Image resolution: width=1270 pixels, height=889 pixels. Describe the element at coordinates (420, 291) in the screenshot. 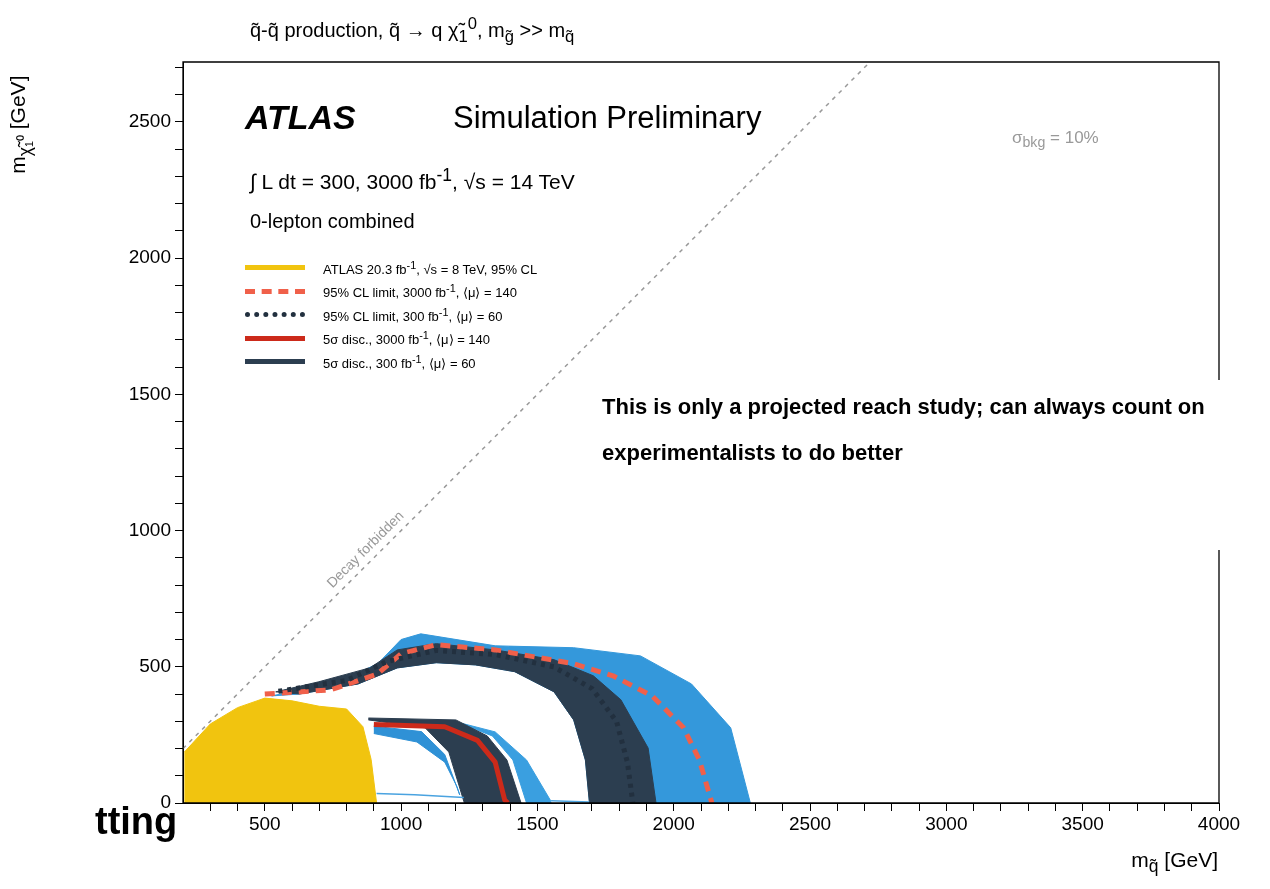

I see `legend-label: 95% CL limit, 3000 fb$^{-1}$, ⟨μ⟩ = 140` at that location.